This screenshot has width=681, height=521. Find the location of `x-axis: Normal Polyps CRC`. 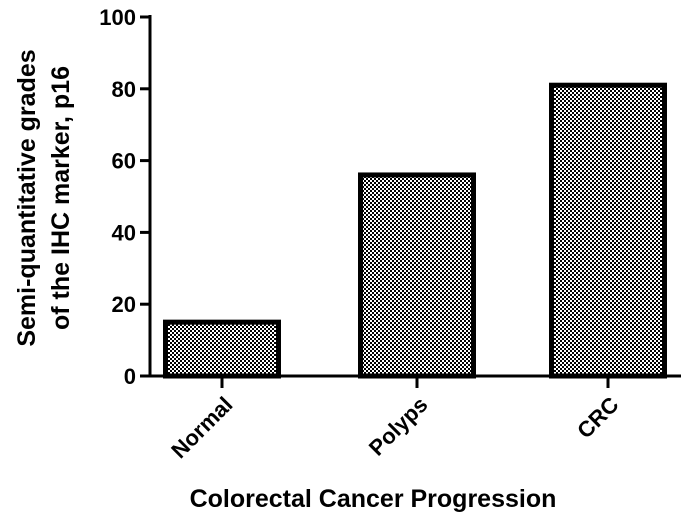

x-axis: Normal Polyps CRC is located at coordinates (410, 418).